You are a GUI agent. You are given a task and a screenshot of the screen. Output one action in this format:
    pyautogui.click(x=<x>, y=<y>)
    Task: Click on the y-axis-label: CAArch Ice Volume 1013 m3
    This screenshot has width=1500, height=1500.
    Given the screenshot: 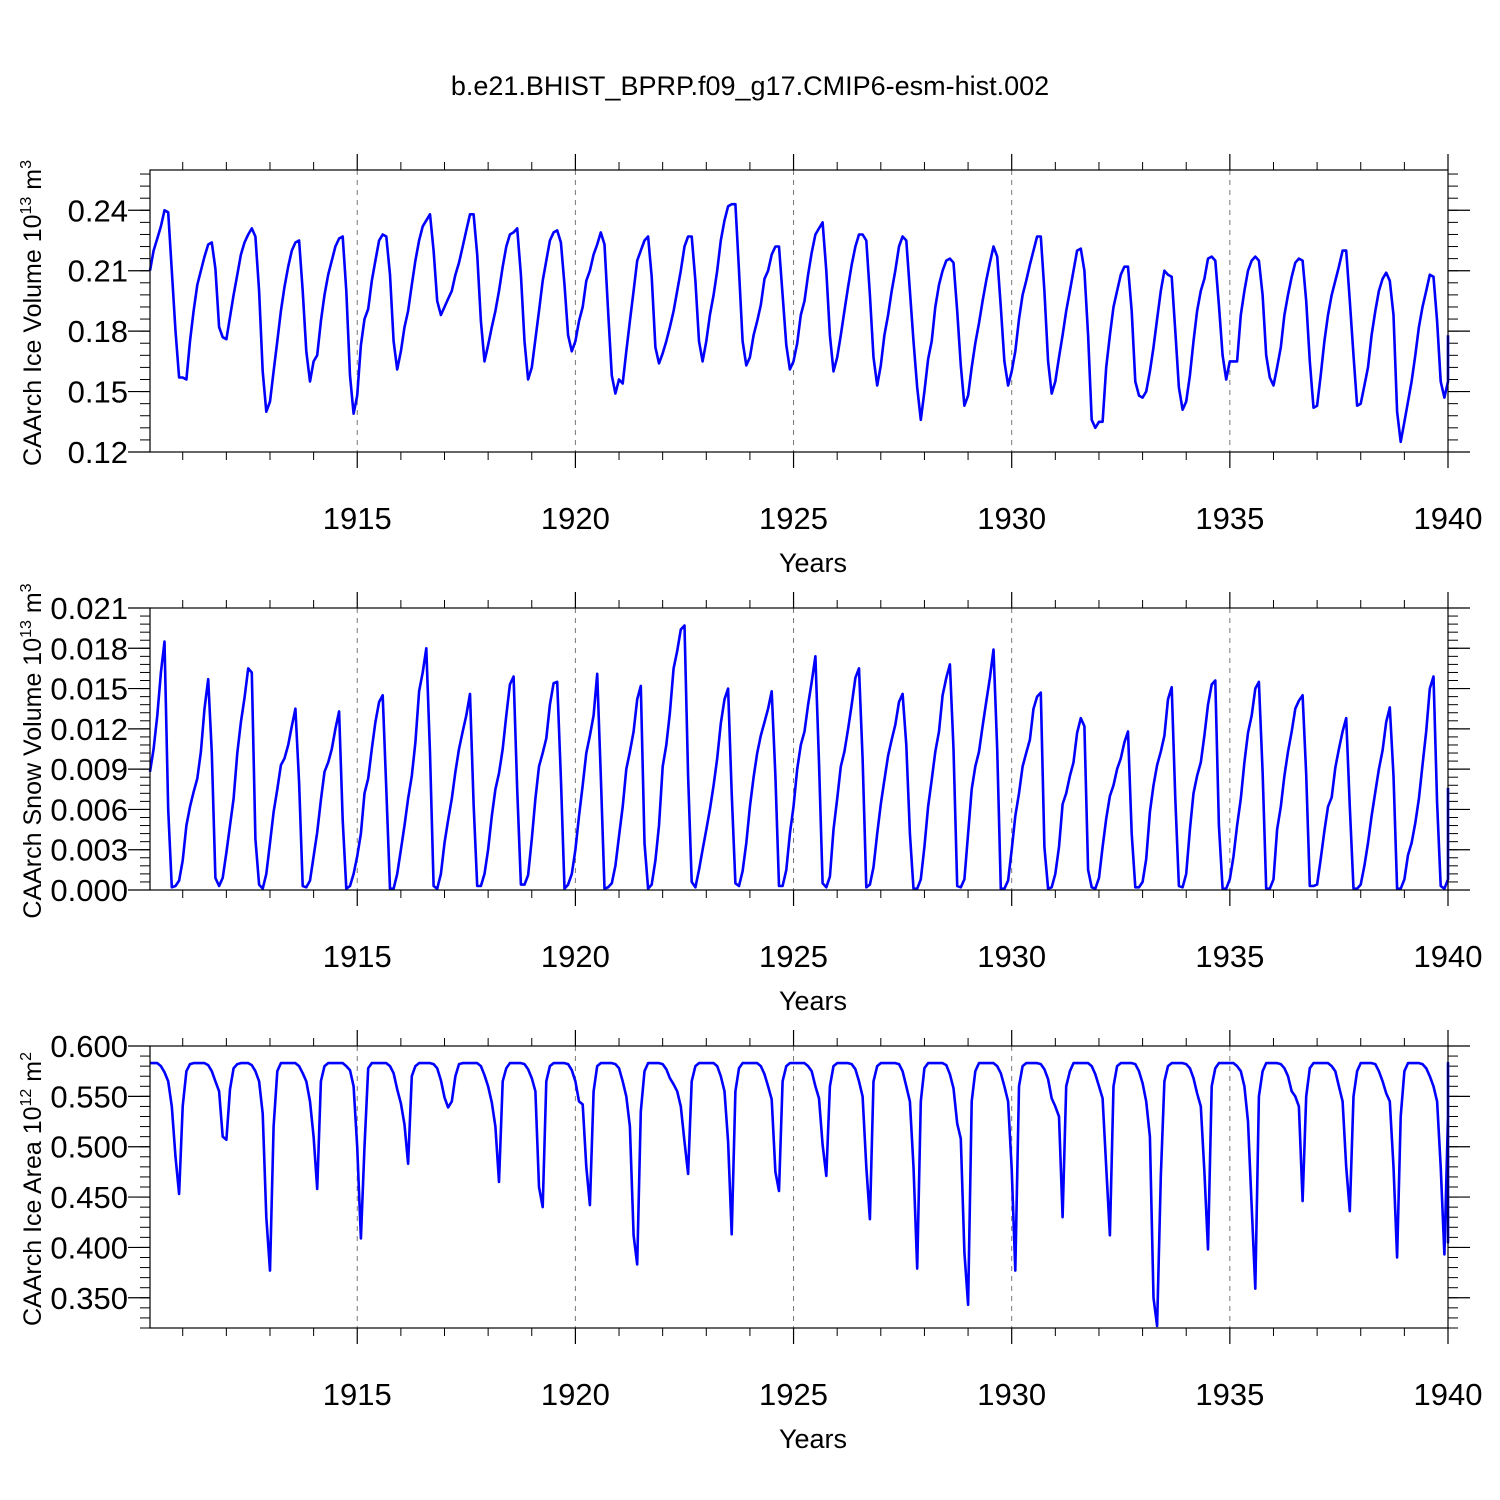 What is the action you would take?
    pyautogui.click(x=32, y=313)
    